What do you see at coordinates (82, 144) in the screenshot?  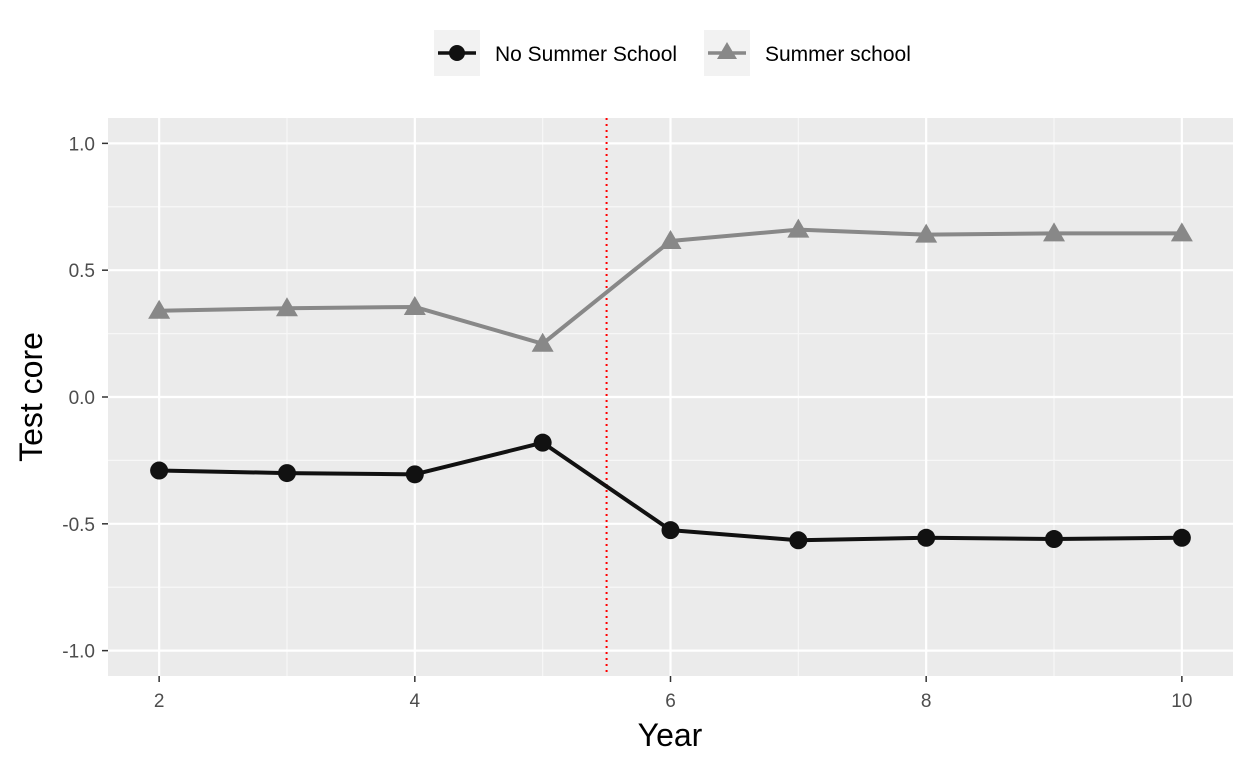 I see `y-tick-label: 1.0` at bounding box center [82, 144].